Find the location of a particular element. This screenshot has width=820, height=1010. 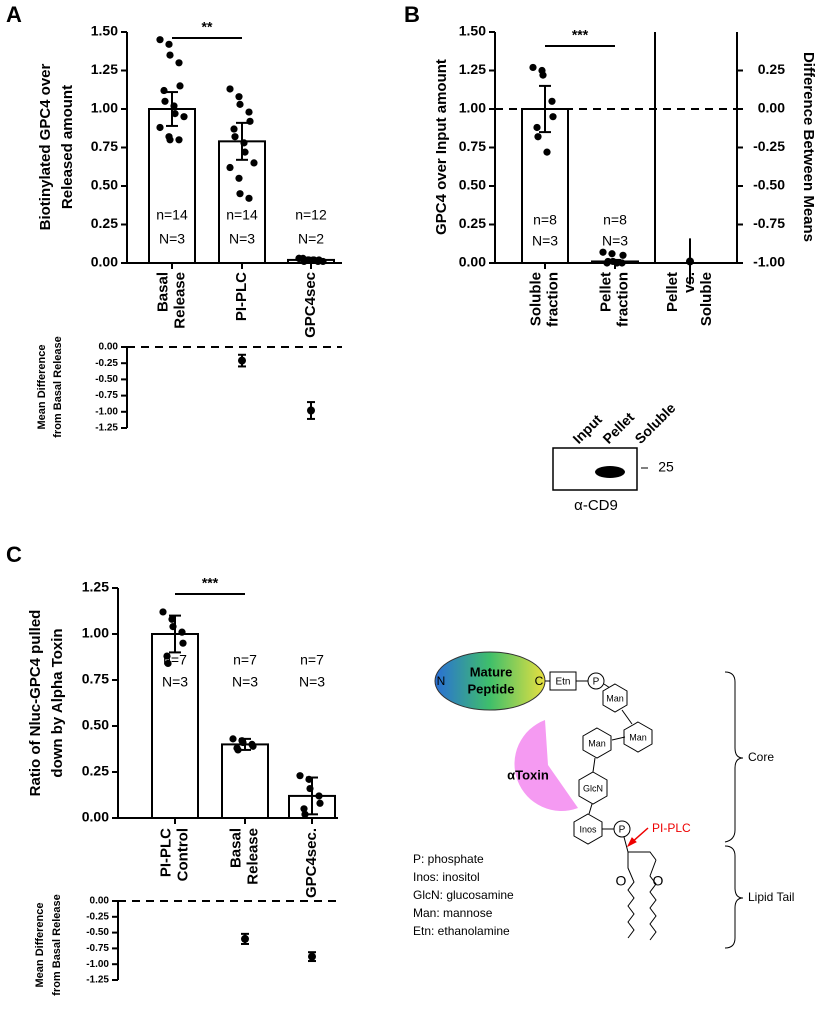

peptide-label: Mature is located at coordinates (491, 671).